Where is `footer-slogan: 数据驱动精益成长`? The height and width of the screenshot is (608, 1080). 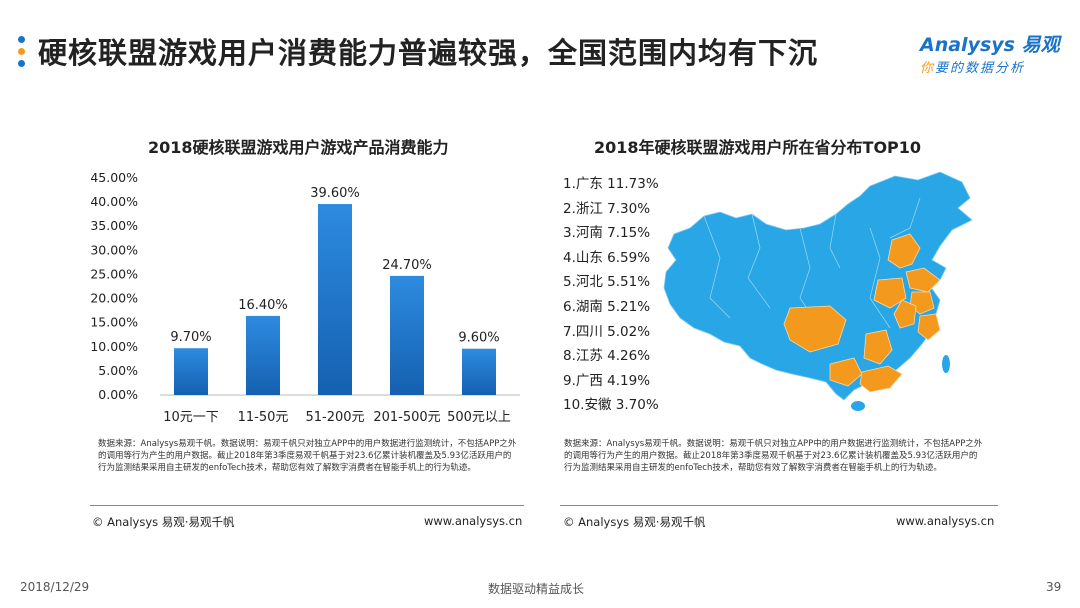
footer-slogan: 数据驱动精益成长 is located at coordinates (536, 589).